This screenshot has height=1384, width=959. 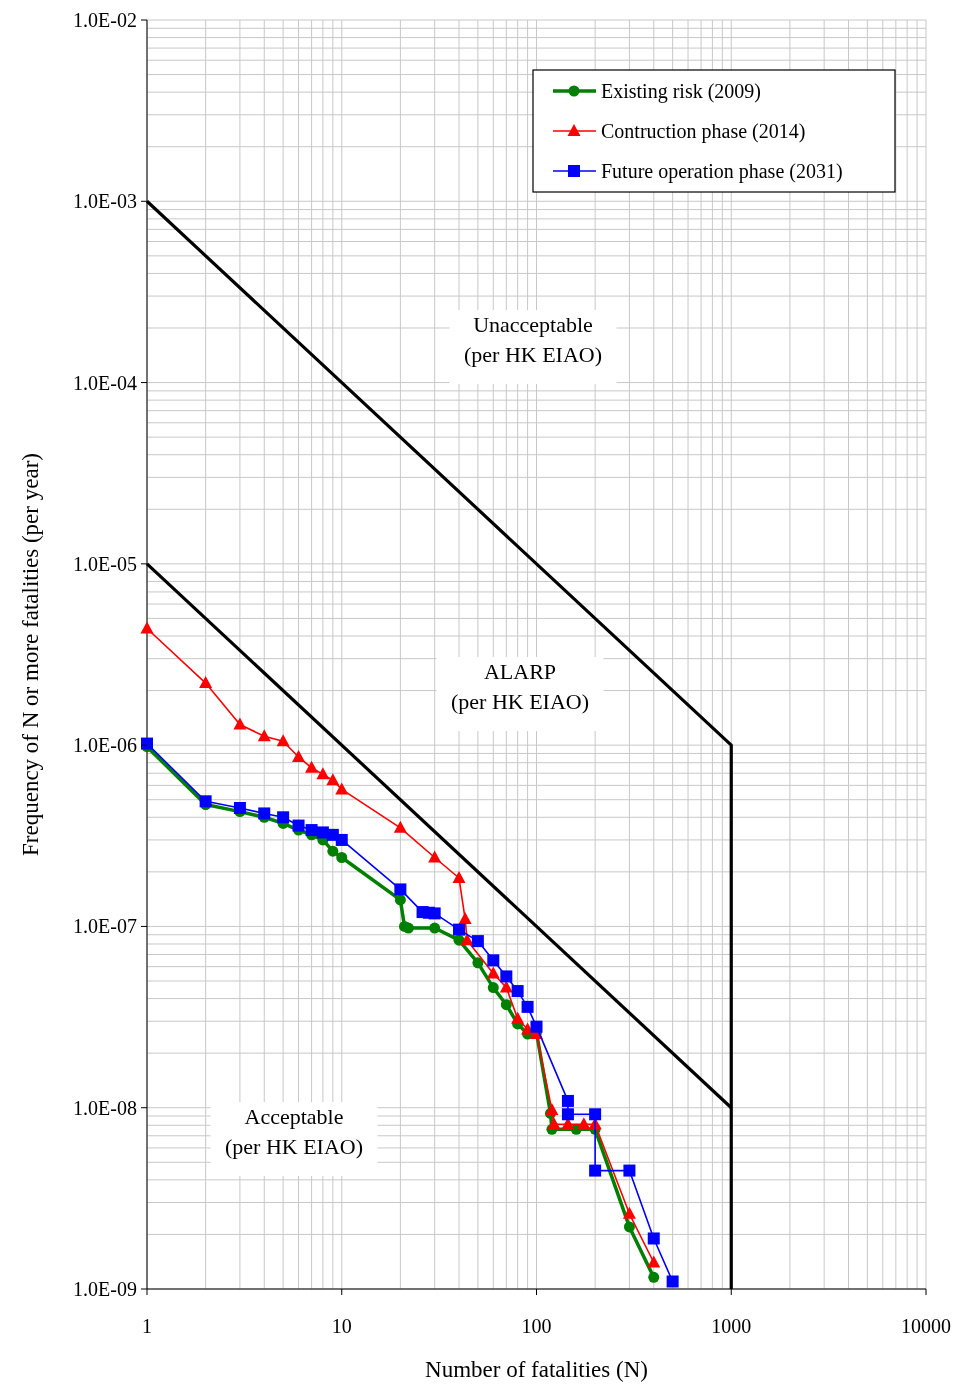 I want to click on x-tick-label: 1000, so click(x=731, y=1326).